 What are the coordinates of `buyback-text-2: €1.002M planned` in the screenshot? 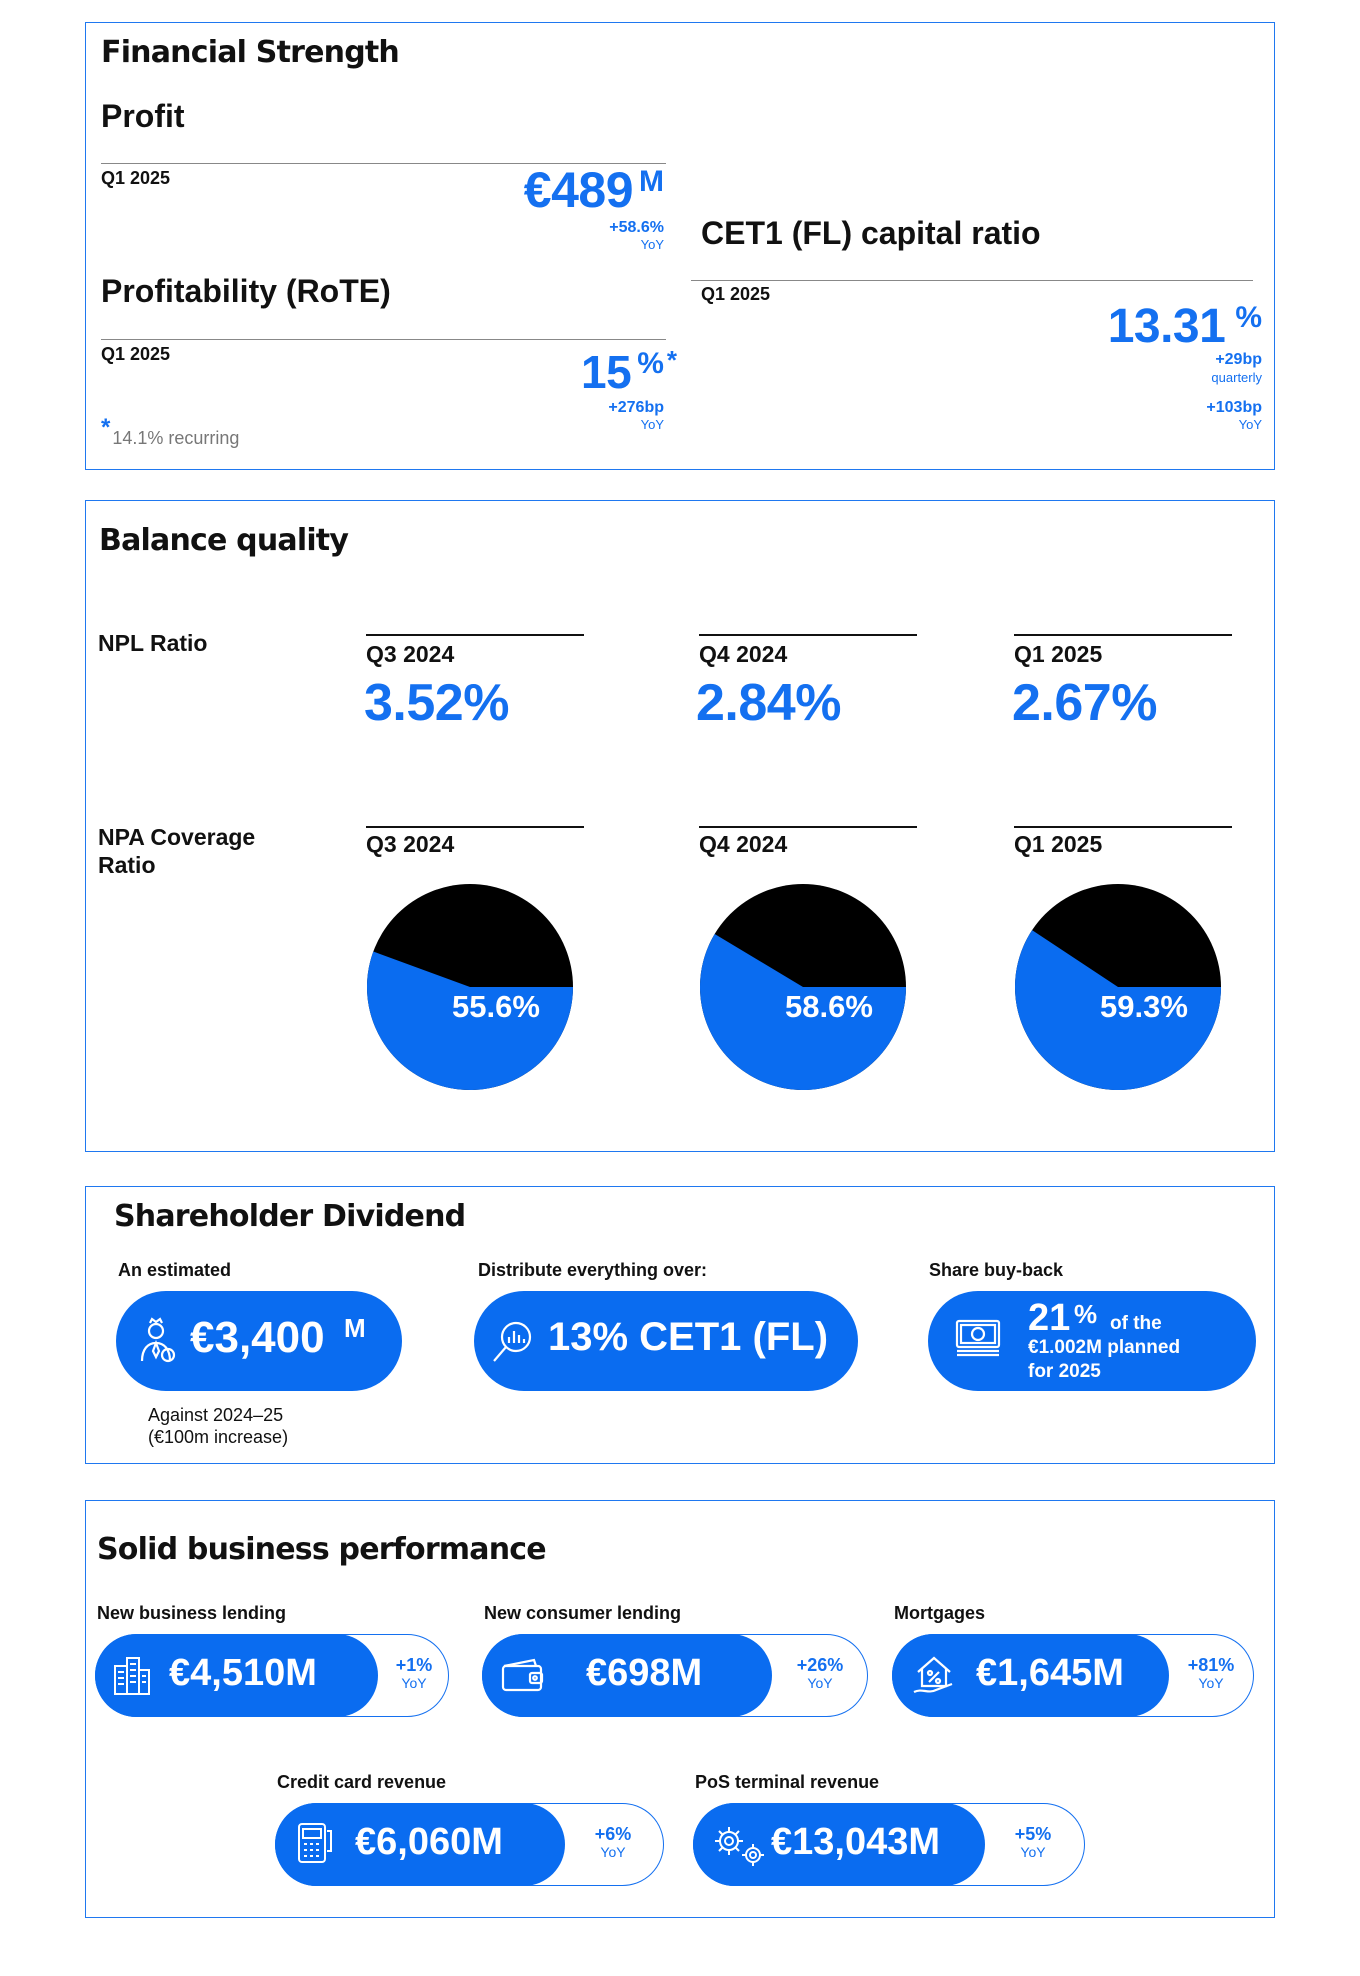 It's located at (1104, 1347).